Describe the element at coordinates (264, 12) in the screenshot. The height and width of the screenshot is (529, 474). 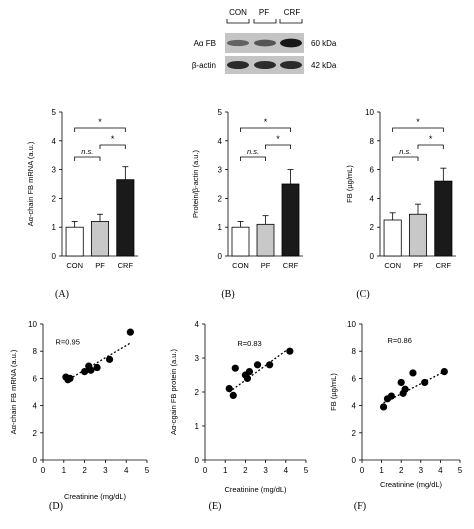
I see `lane-label-pf: PF` at that location.